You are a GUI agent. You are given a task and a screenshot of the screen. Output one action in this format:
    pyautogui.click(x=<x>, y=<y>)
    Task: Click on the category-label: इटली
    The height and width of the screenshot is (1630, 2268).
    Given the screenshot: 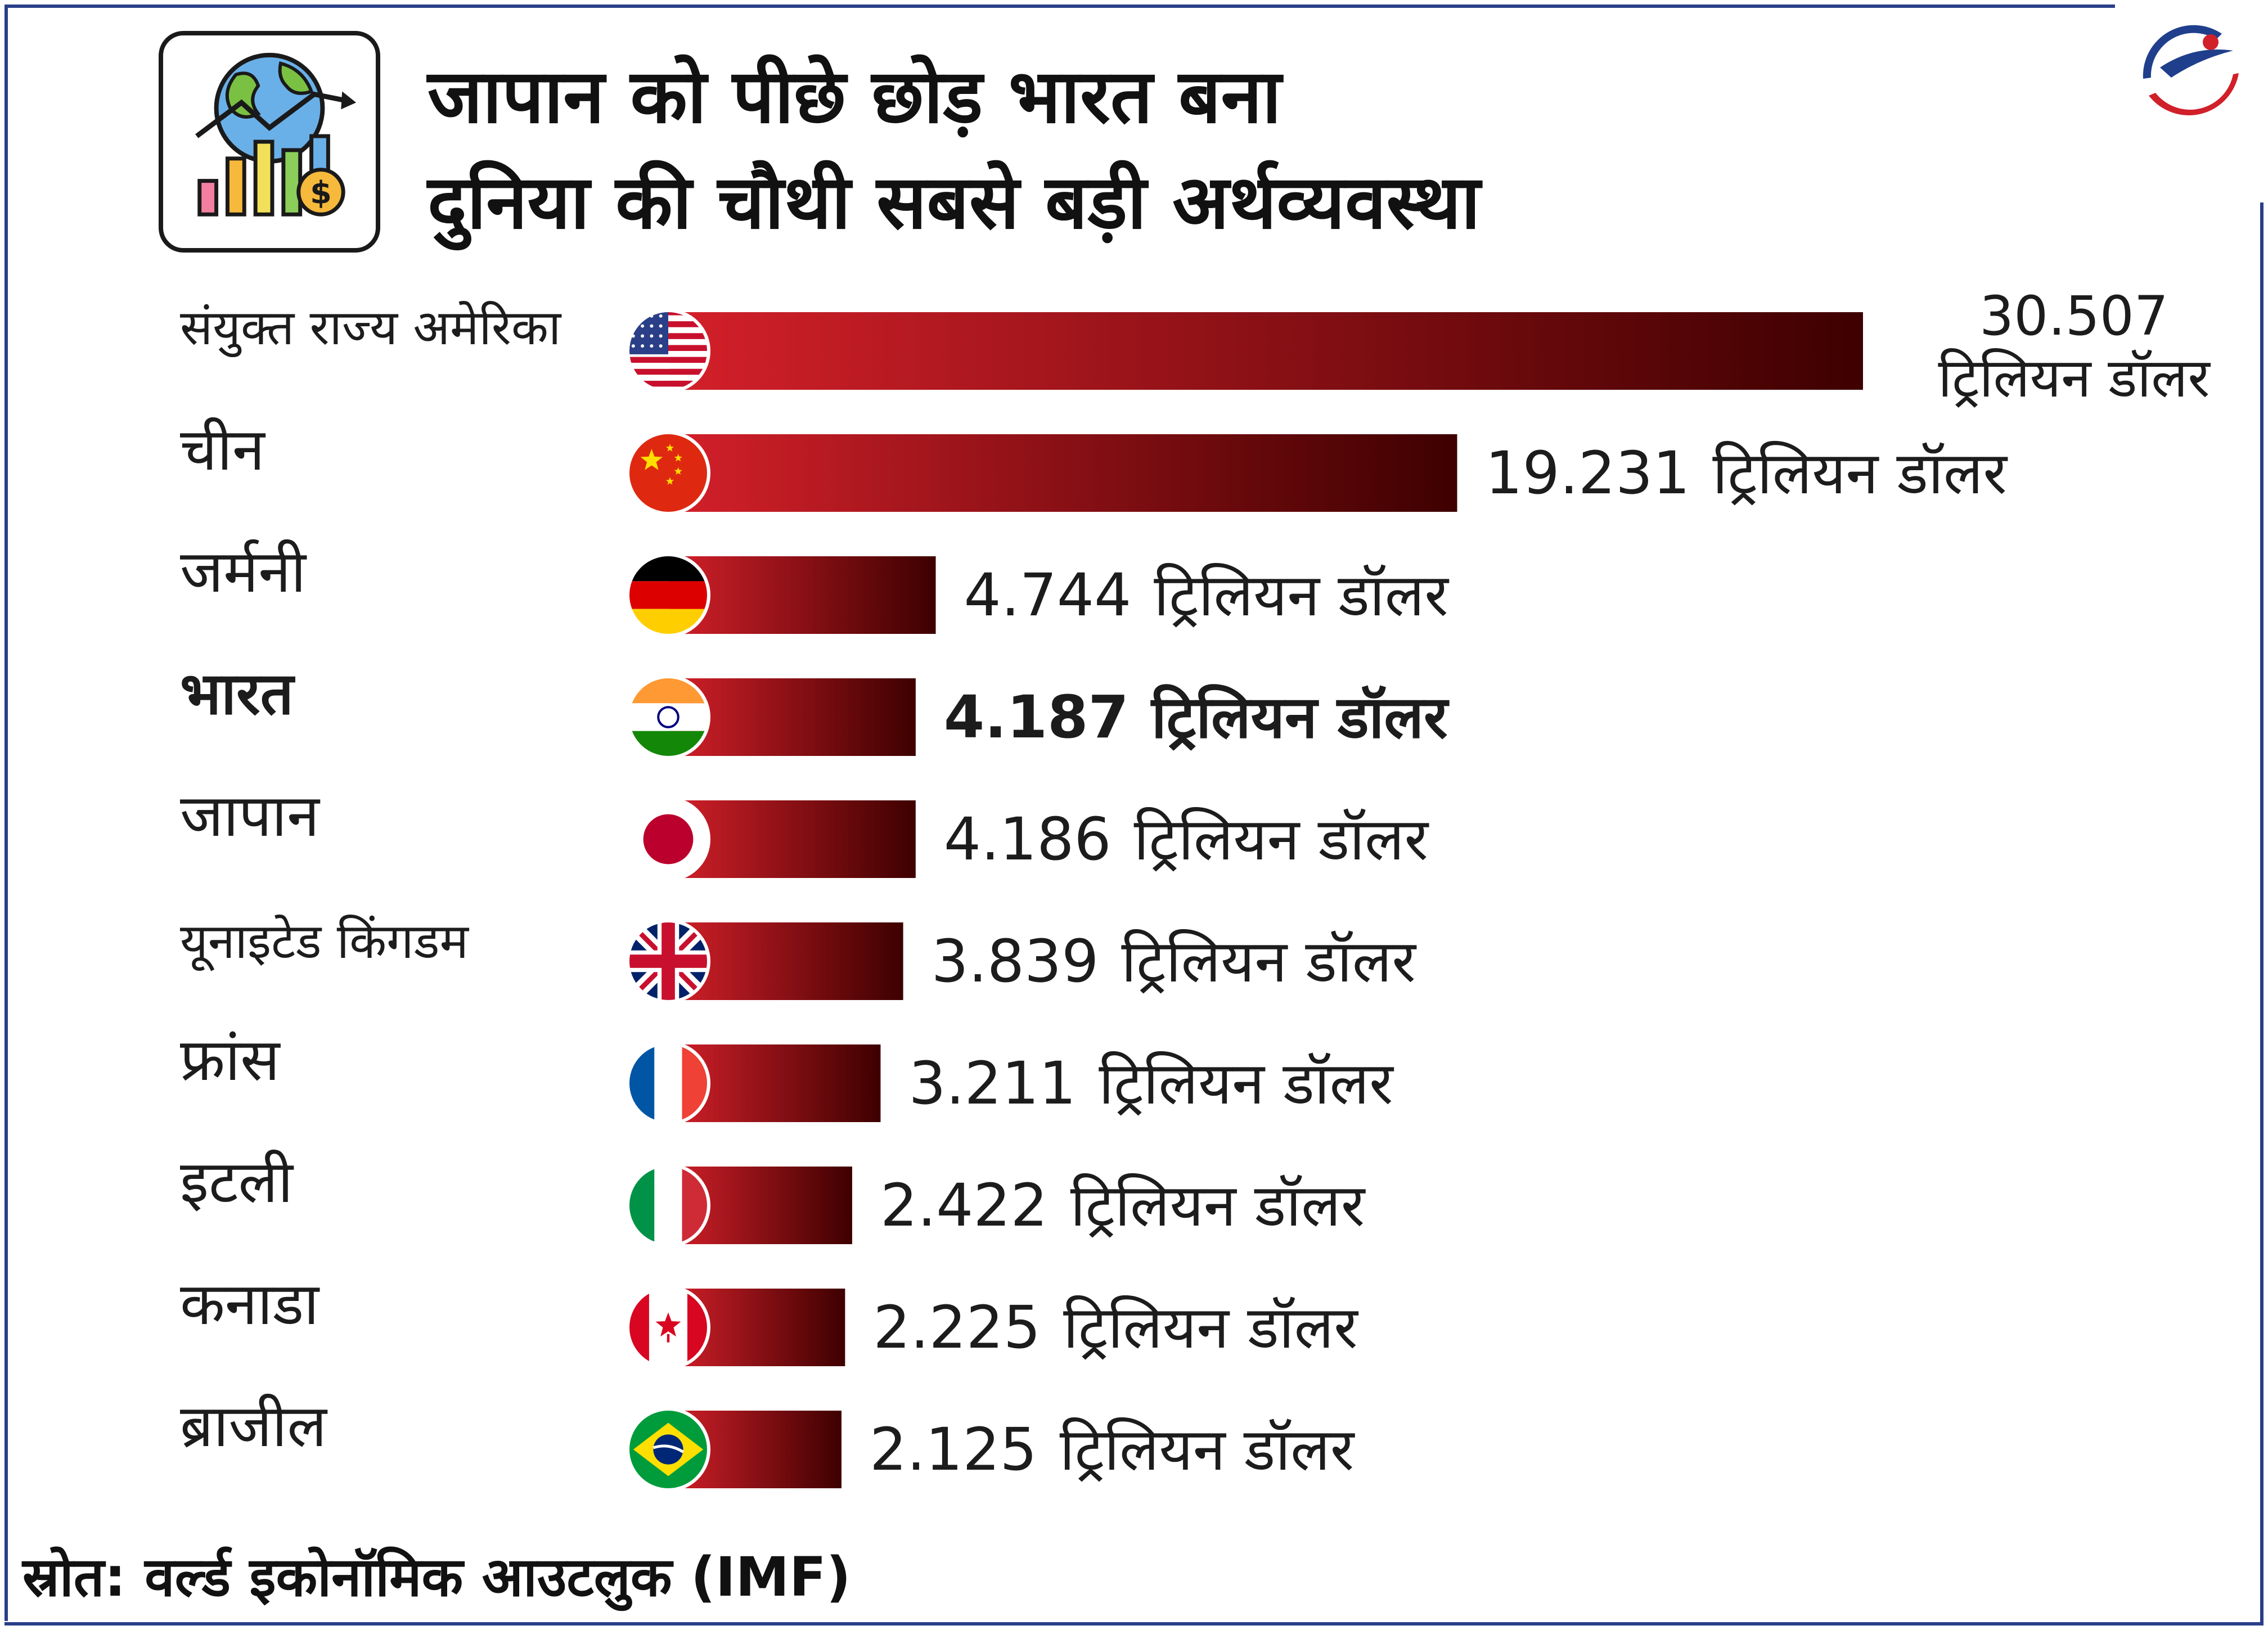 What is the action you would take?
    pyautogui.click(x=237, y=1181)
    